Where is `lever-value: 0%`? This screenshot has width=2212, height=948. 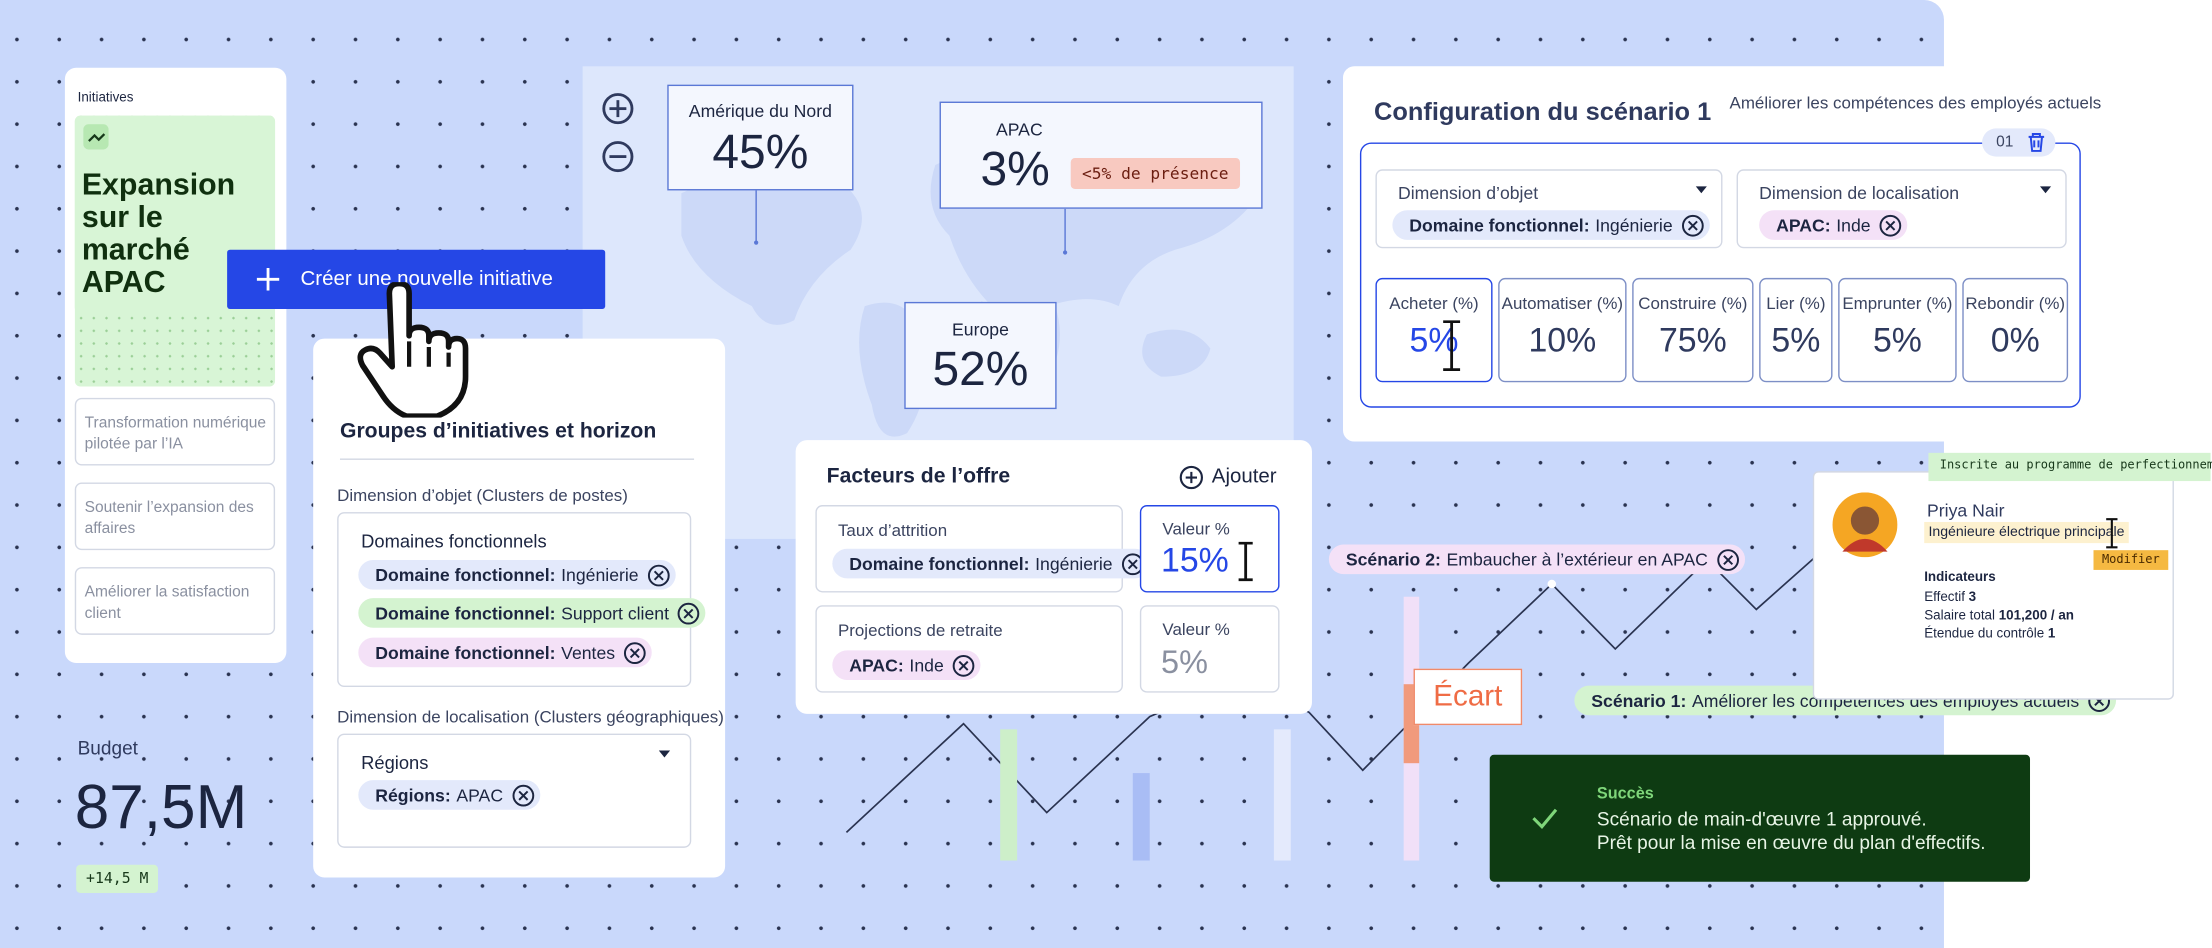 lever-value: 0% is located at coordinates (2015, 340).